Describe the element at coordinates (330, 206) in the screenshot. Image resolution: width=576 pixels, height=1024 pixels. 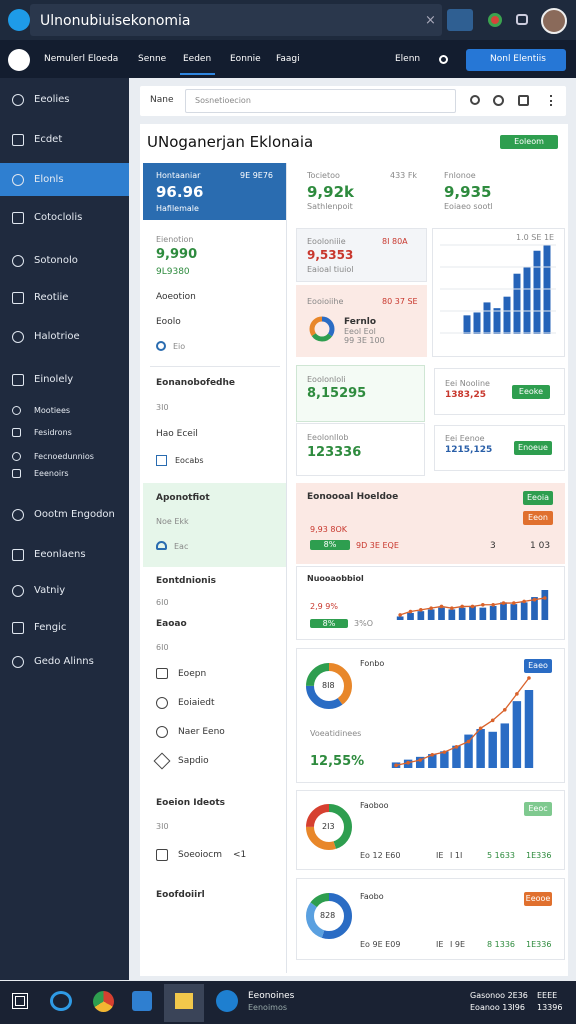
I see `stat-sub: Sathlenpoit` at that location.